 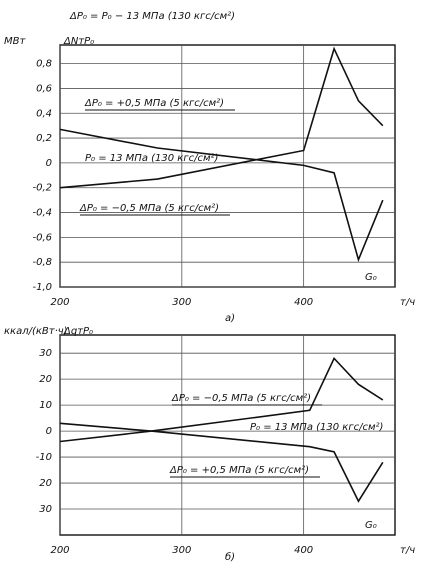 I want to click on y-tick-label: -1,0, so click(x=42, y=287).